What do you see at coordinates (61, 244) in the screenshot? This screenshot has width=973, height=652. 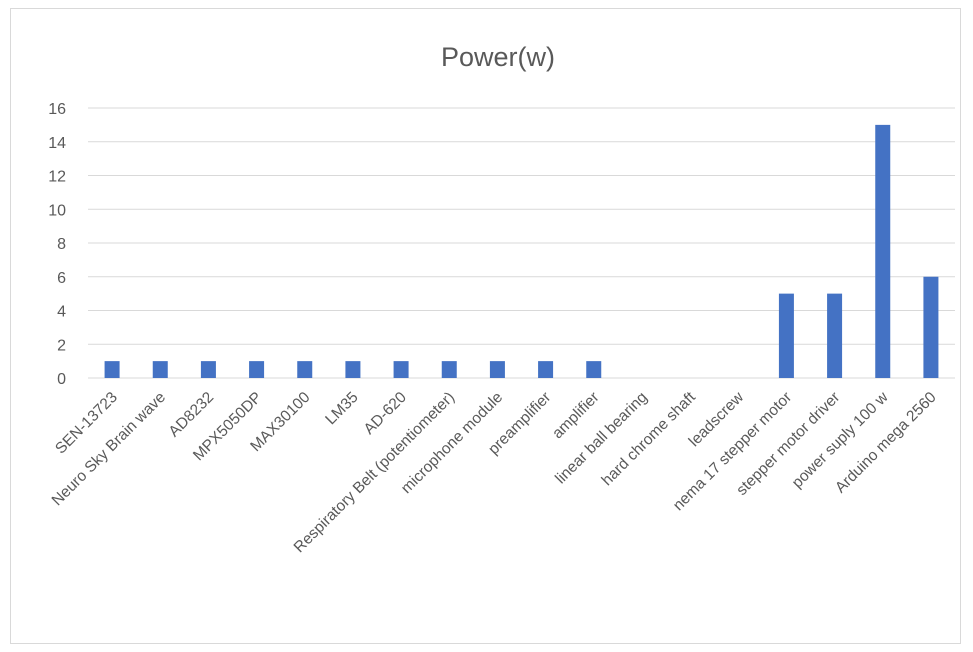 I see `y-tick-label: 8` at bounding box center [61, 244].